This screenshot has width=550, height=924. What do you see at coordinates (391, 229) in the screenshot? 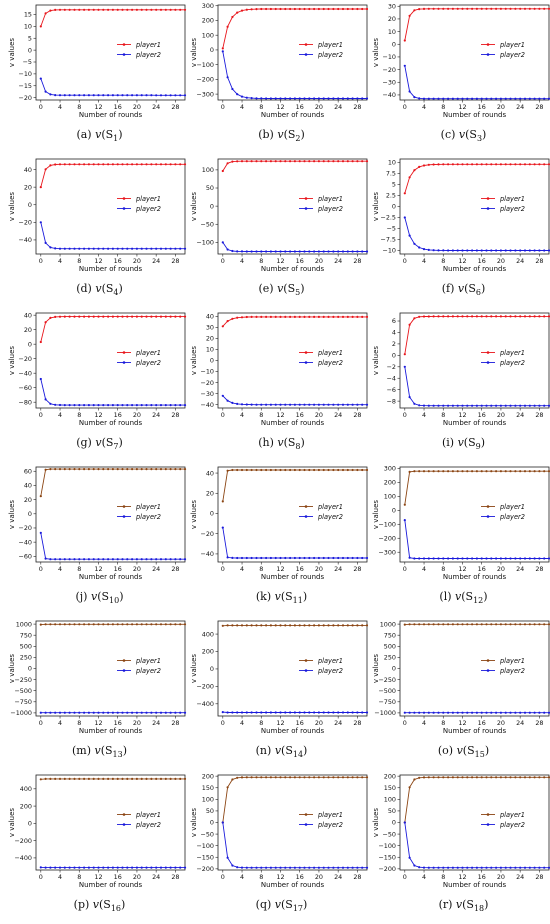
I see `y-tick-label: −5` at bounding box center [391, 229].